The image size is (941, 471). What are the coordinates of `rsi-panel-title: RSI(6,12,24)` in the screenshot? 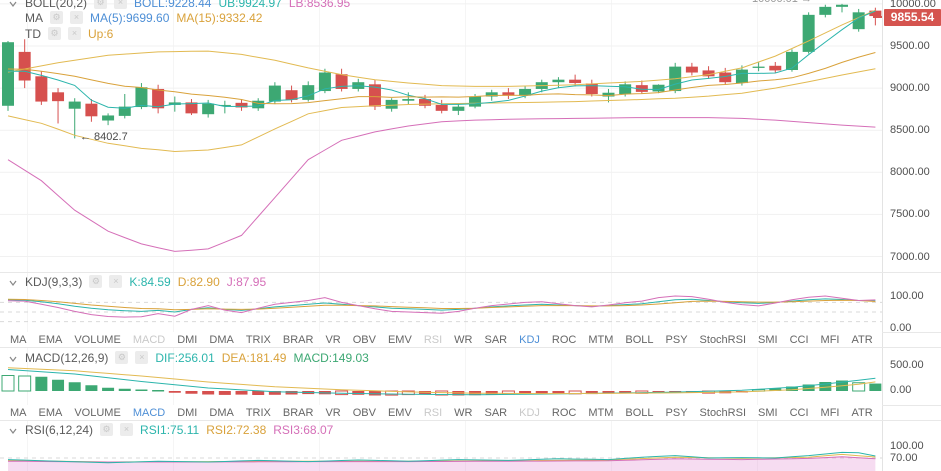 It's located at (59, 429).